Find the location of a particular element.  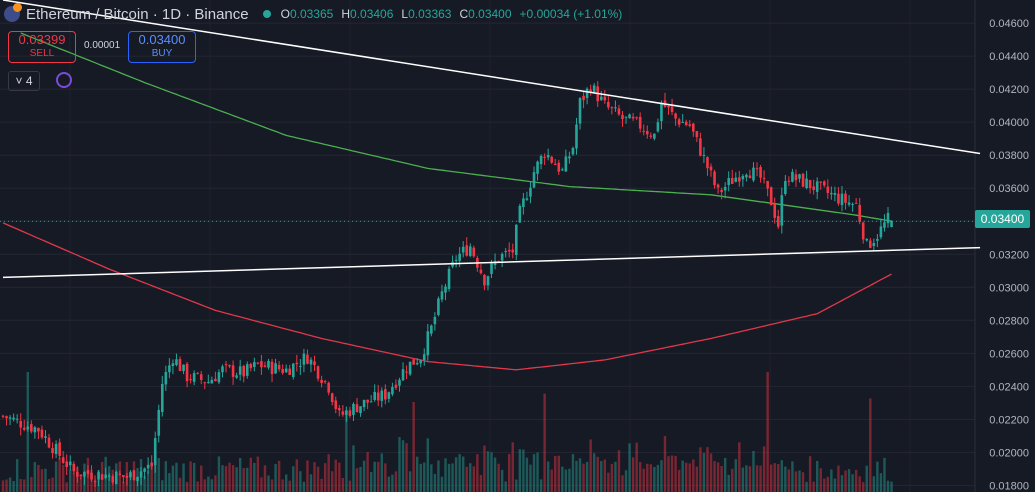

y-tick-label: 0.04000 is located at coordinates (1009, 123).